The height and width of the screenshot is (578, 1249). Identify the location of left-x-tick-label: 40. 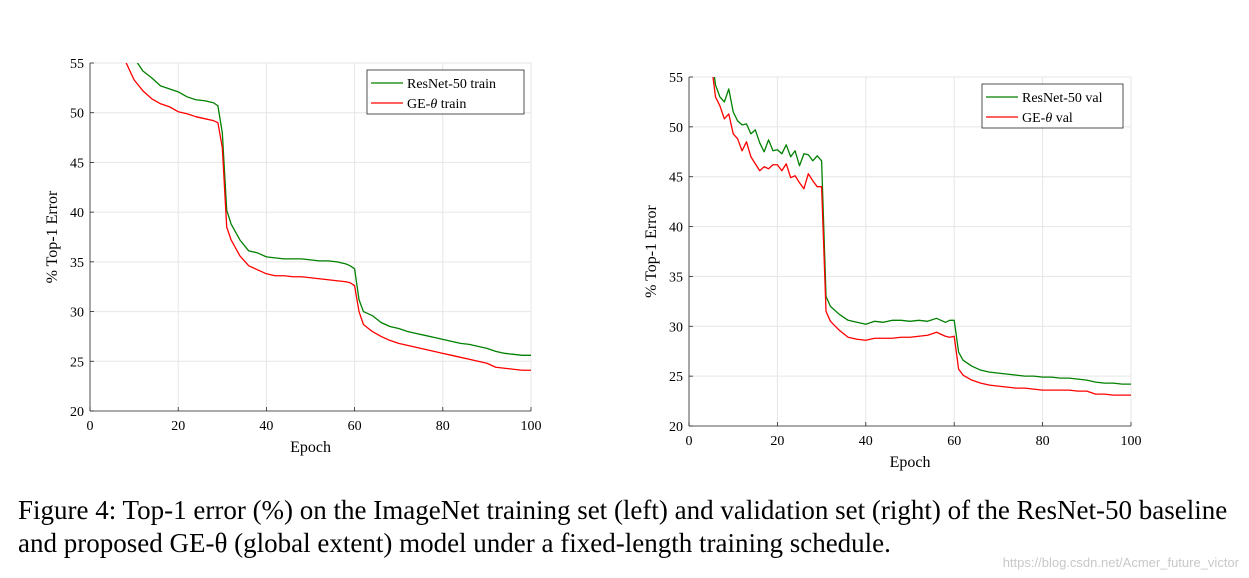
(266, 426).